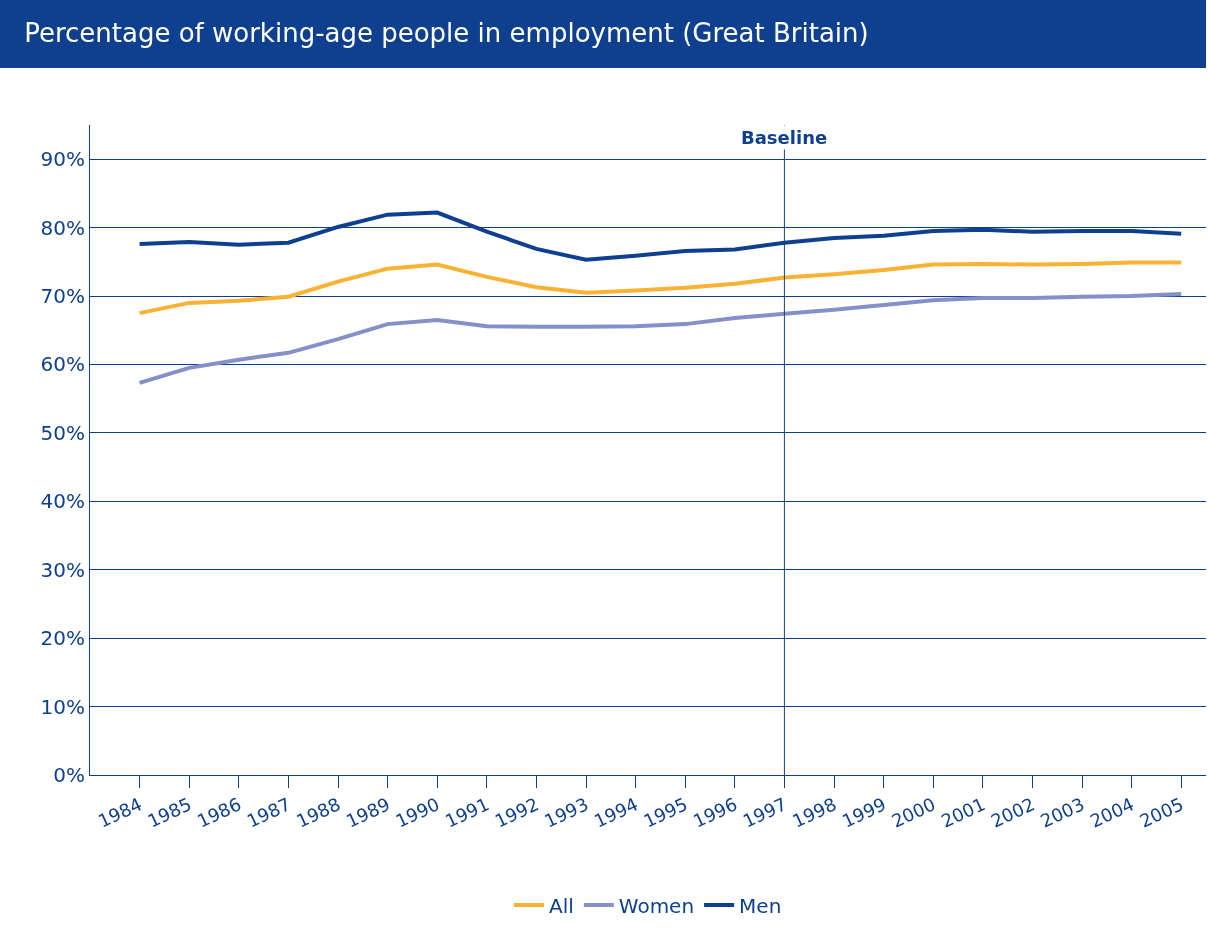  Describe the element at coordinates (62, 296) in the screenshot. I see `y-tick-label: 70%` at that location.